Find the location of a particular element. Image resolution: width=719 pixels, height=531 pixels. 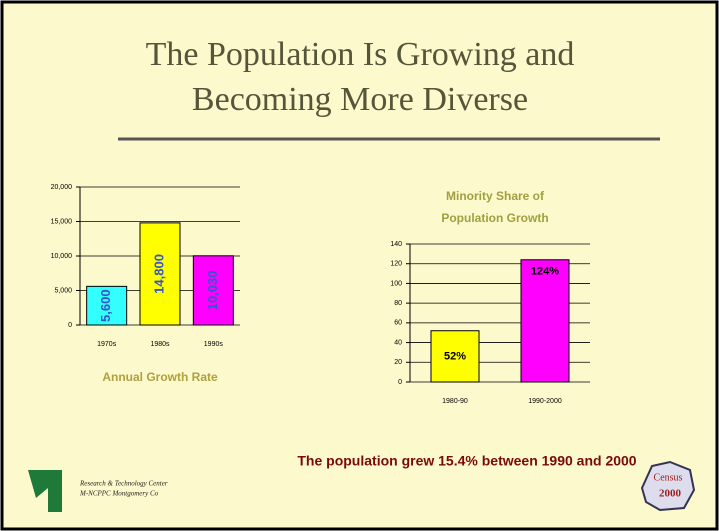

y-tick-label: 5,000 is located at coordinates (63, 290).